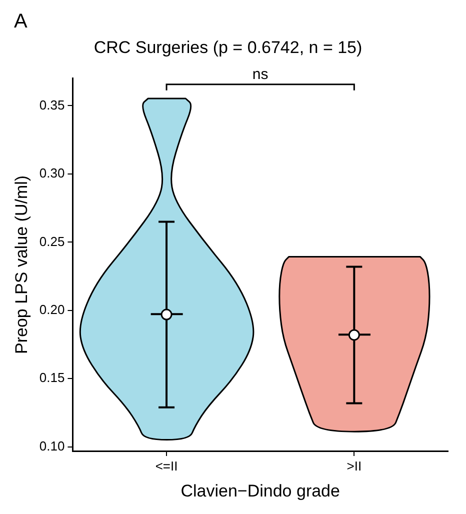 Image resolution: width=466 pixels, height=514 pixels. Describe the element at coordinates (354, 466) in the screenshot. I see `x-tick-label: >II` at that location.